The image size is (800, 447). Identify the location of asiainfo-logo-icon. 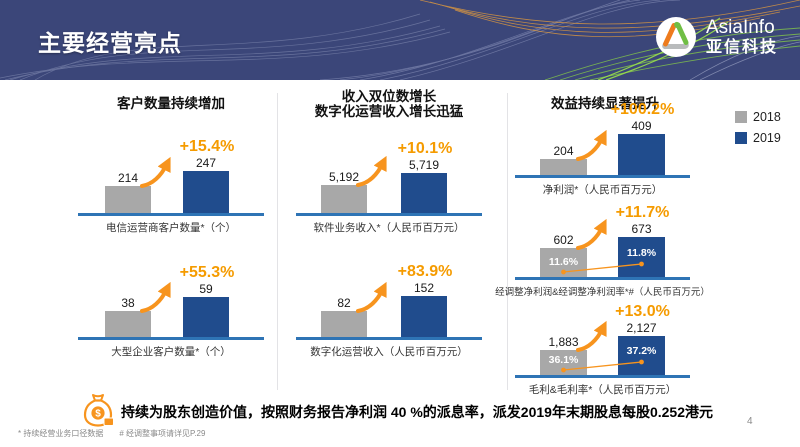
(675, 37).